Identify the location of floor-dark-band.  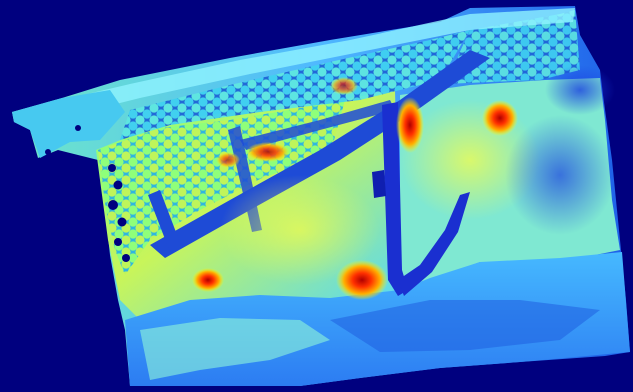
(465, 326).